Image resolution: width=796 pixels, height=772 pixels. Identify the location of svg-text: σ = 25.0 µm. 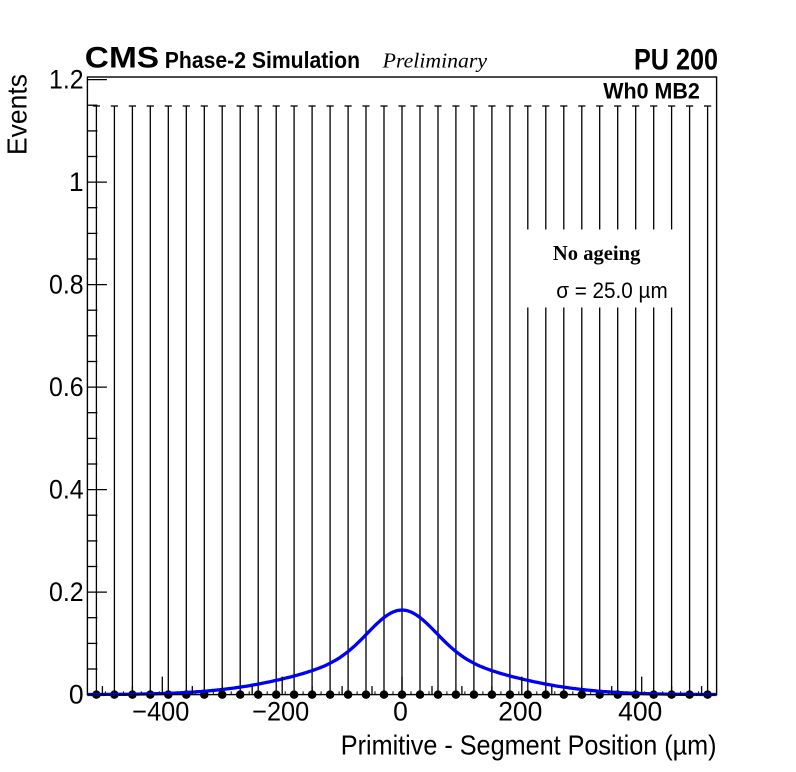
(612, 290).